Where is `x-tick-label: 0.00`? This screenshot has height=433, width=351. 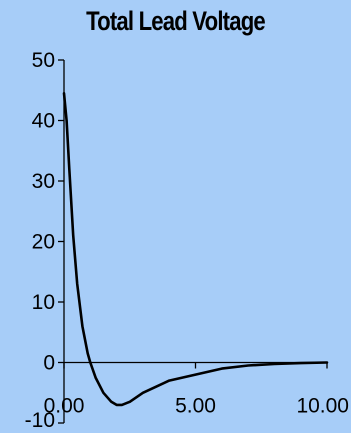
x-tick-label: 0.00 is located at coordinates (64, 406).